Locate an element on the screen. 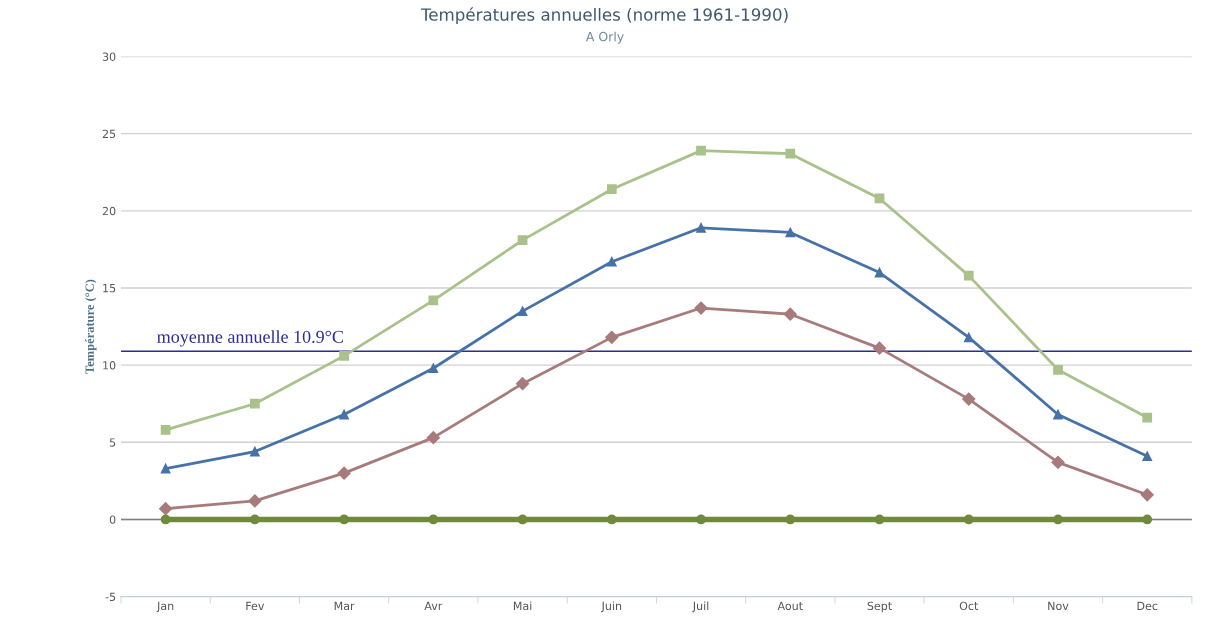 Image resolution: width=1210 pixels, height=628 pixels. x-tick-label: Mai is located at coordinates (522, 606).